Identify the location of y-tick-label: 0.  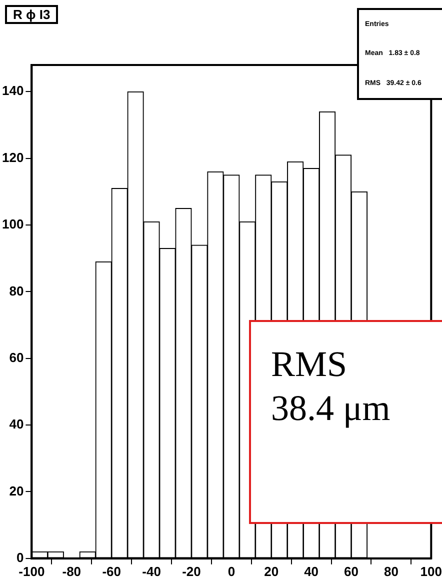
(20, 557).